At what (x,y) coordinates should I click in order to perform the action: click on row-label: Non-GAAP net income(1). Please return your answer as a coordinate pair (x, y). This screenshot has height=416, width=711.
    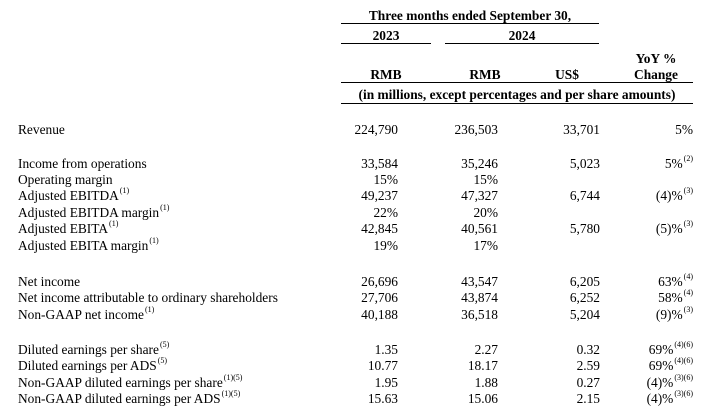
    Looking at the image, I should click on (86, 314).